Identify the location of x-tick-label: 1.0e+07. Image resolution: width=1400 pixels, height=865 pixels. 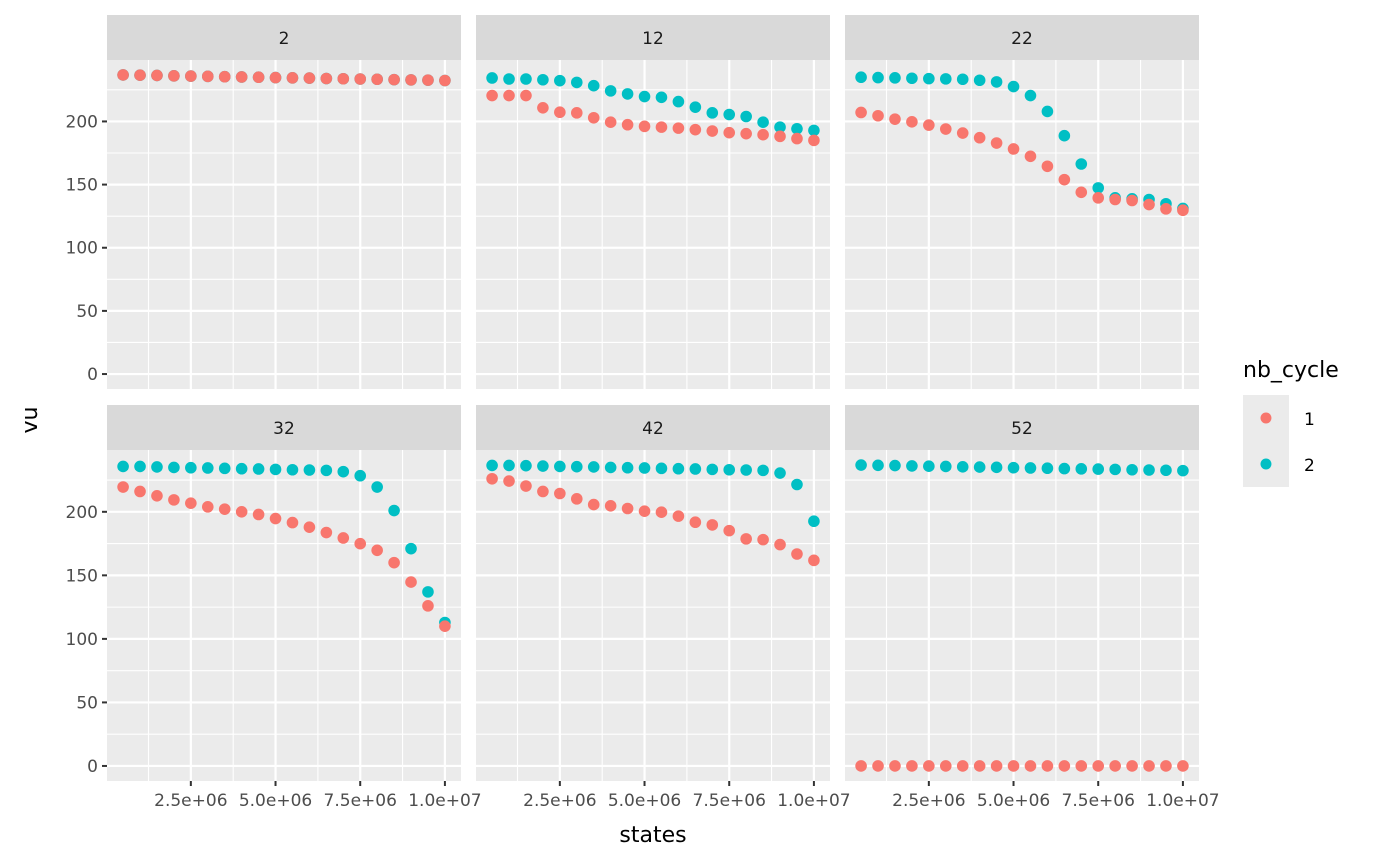
(813, 801).